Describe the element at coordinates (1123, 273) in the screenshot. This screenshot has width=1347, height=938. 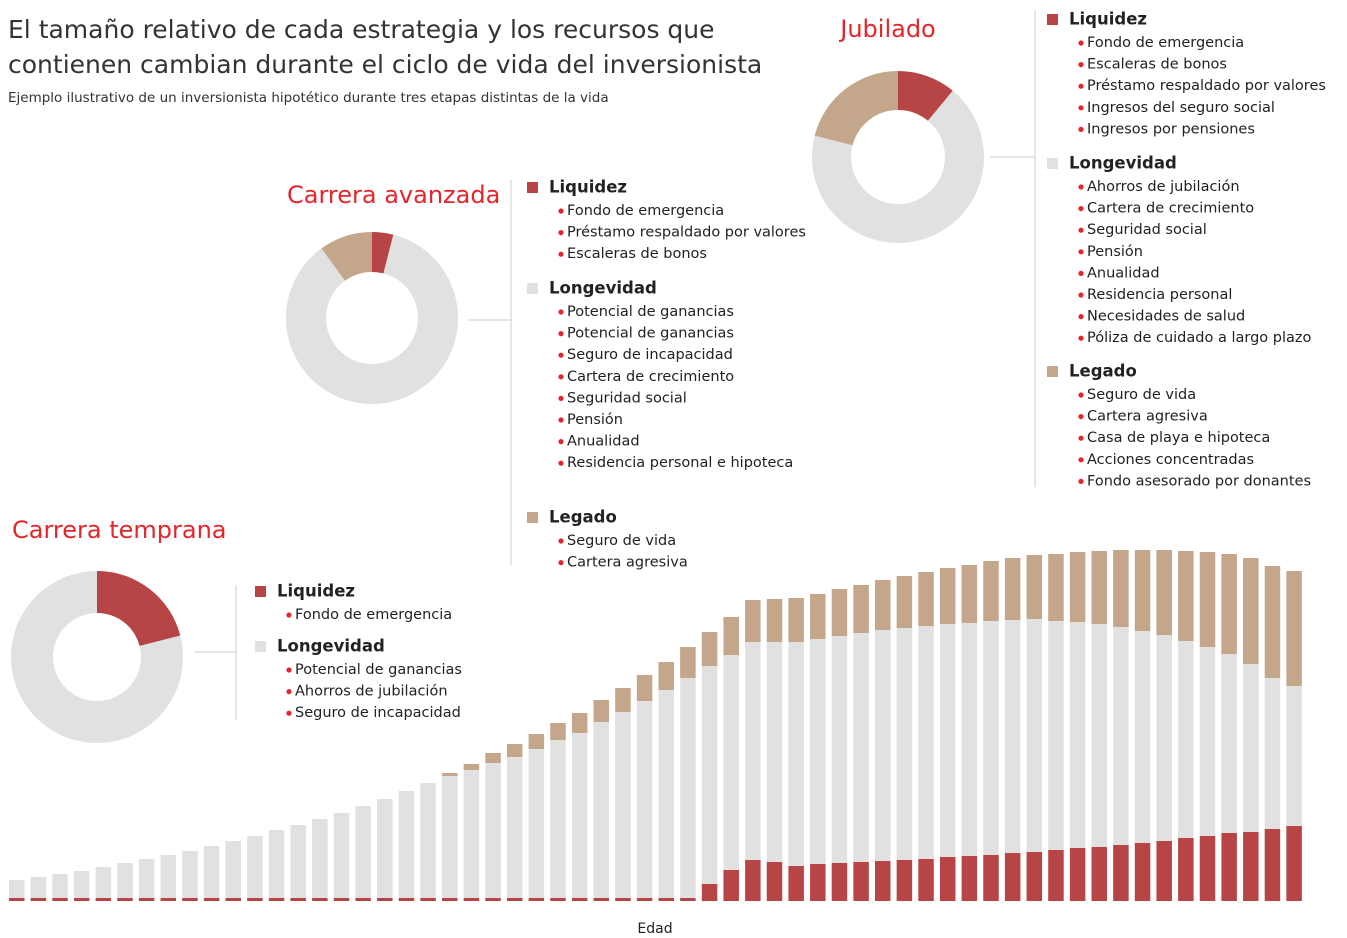
I see `legend-item: Anualidad` at that location.